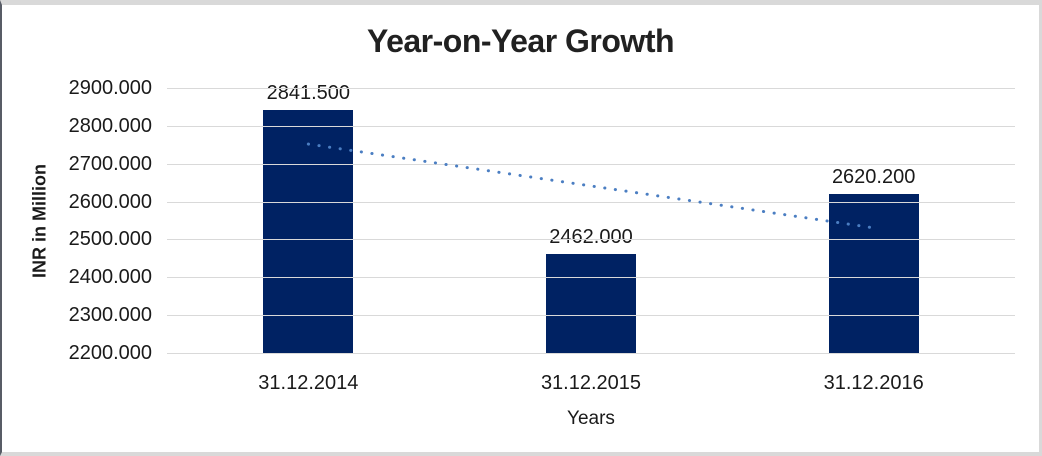 This screenshot has width=1042, height=456. What do you see at coordinates (110, 125) in the screenshot?
I see `y-tick-label: 2800.000` at bounding box center [110, 125].